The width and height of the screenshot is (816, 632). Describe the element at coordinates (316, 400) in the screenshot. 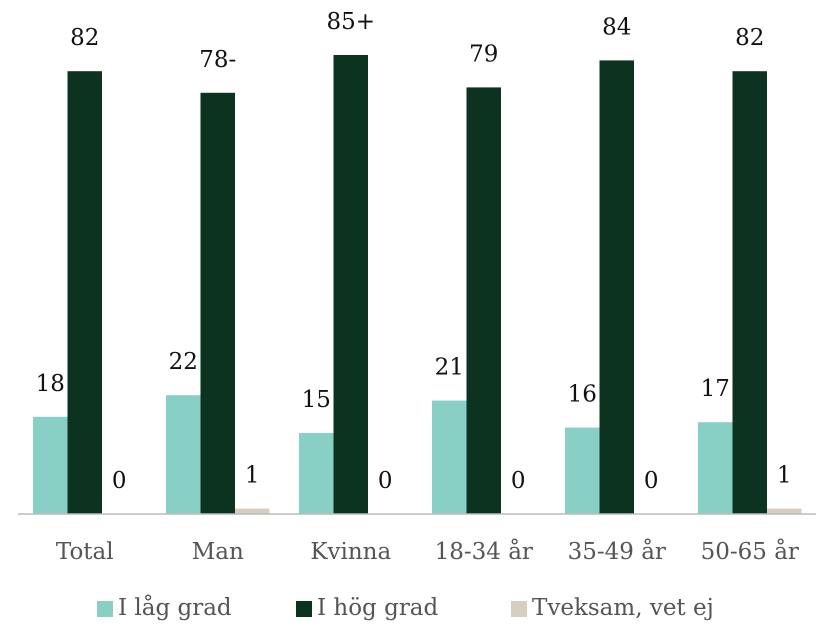

I see `value-label: 15` at that location.